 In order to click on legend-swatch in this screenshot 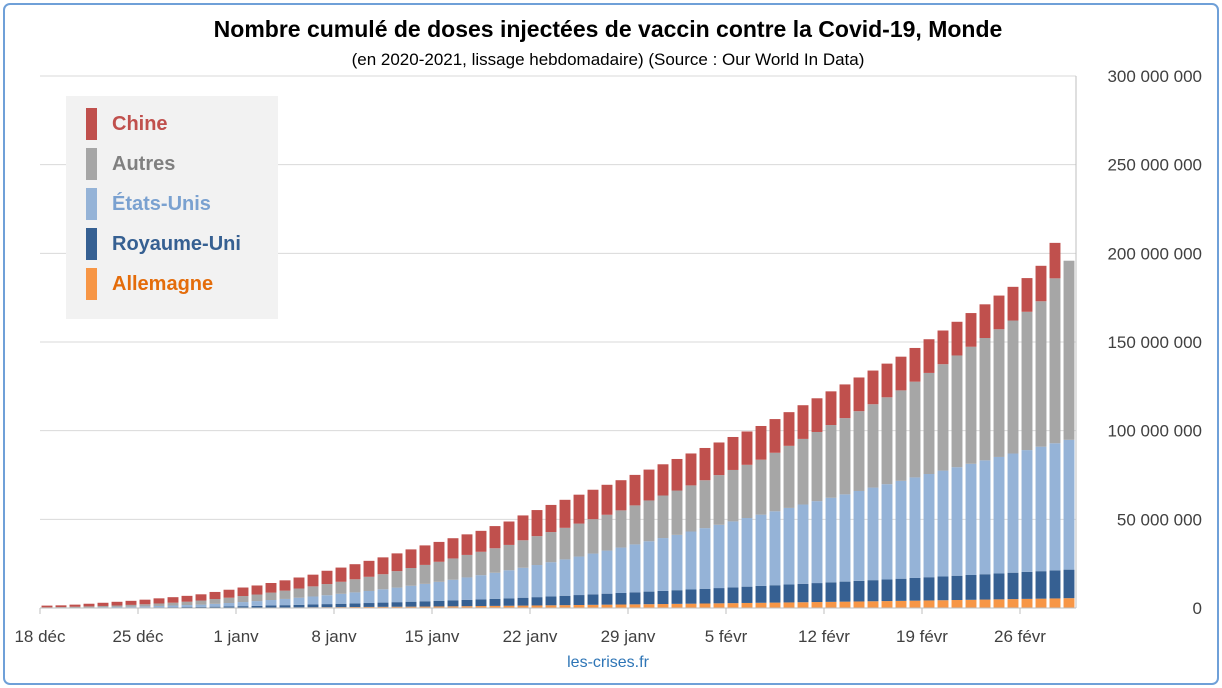, I will do `click(91, 244)`.